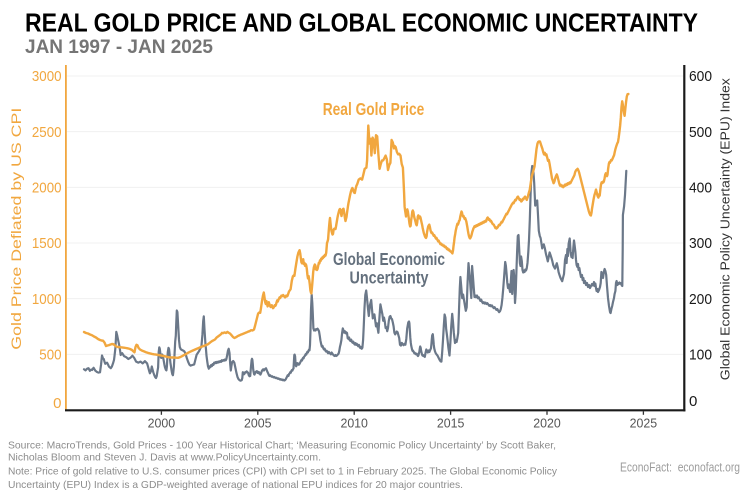 The height and width of the screenshot is (500, 750). Describe the element at coordinates (47, 132) in the screenshot. I see `svg-text: 2500` at that location.